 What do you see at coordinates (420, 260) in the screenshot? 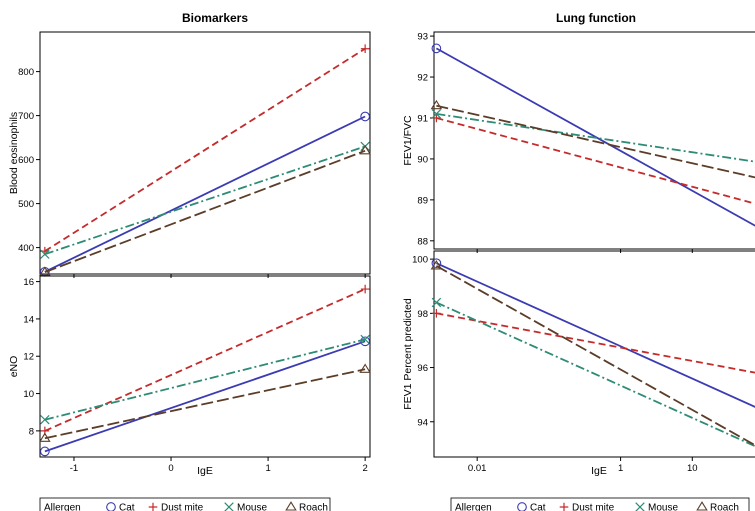
I see `fev1-percent-predicted-y-tick-label: 100` at bounding box center [420, 260].